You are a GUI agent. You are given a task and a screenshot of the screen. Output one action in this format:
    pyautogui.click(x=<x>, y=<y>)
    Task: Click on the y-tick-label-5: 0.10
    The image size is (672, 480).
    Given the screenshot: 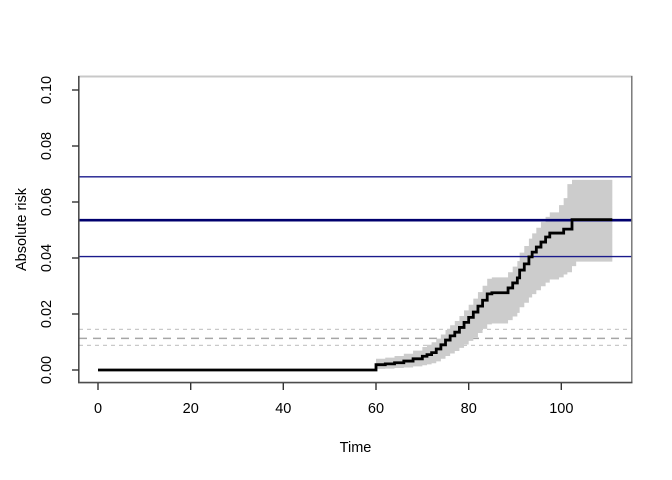 What is the action you would take?
    pyautogui.click(x=47, y=90)
    